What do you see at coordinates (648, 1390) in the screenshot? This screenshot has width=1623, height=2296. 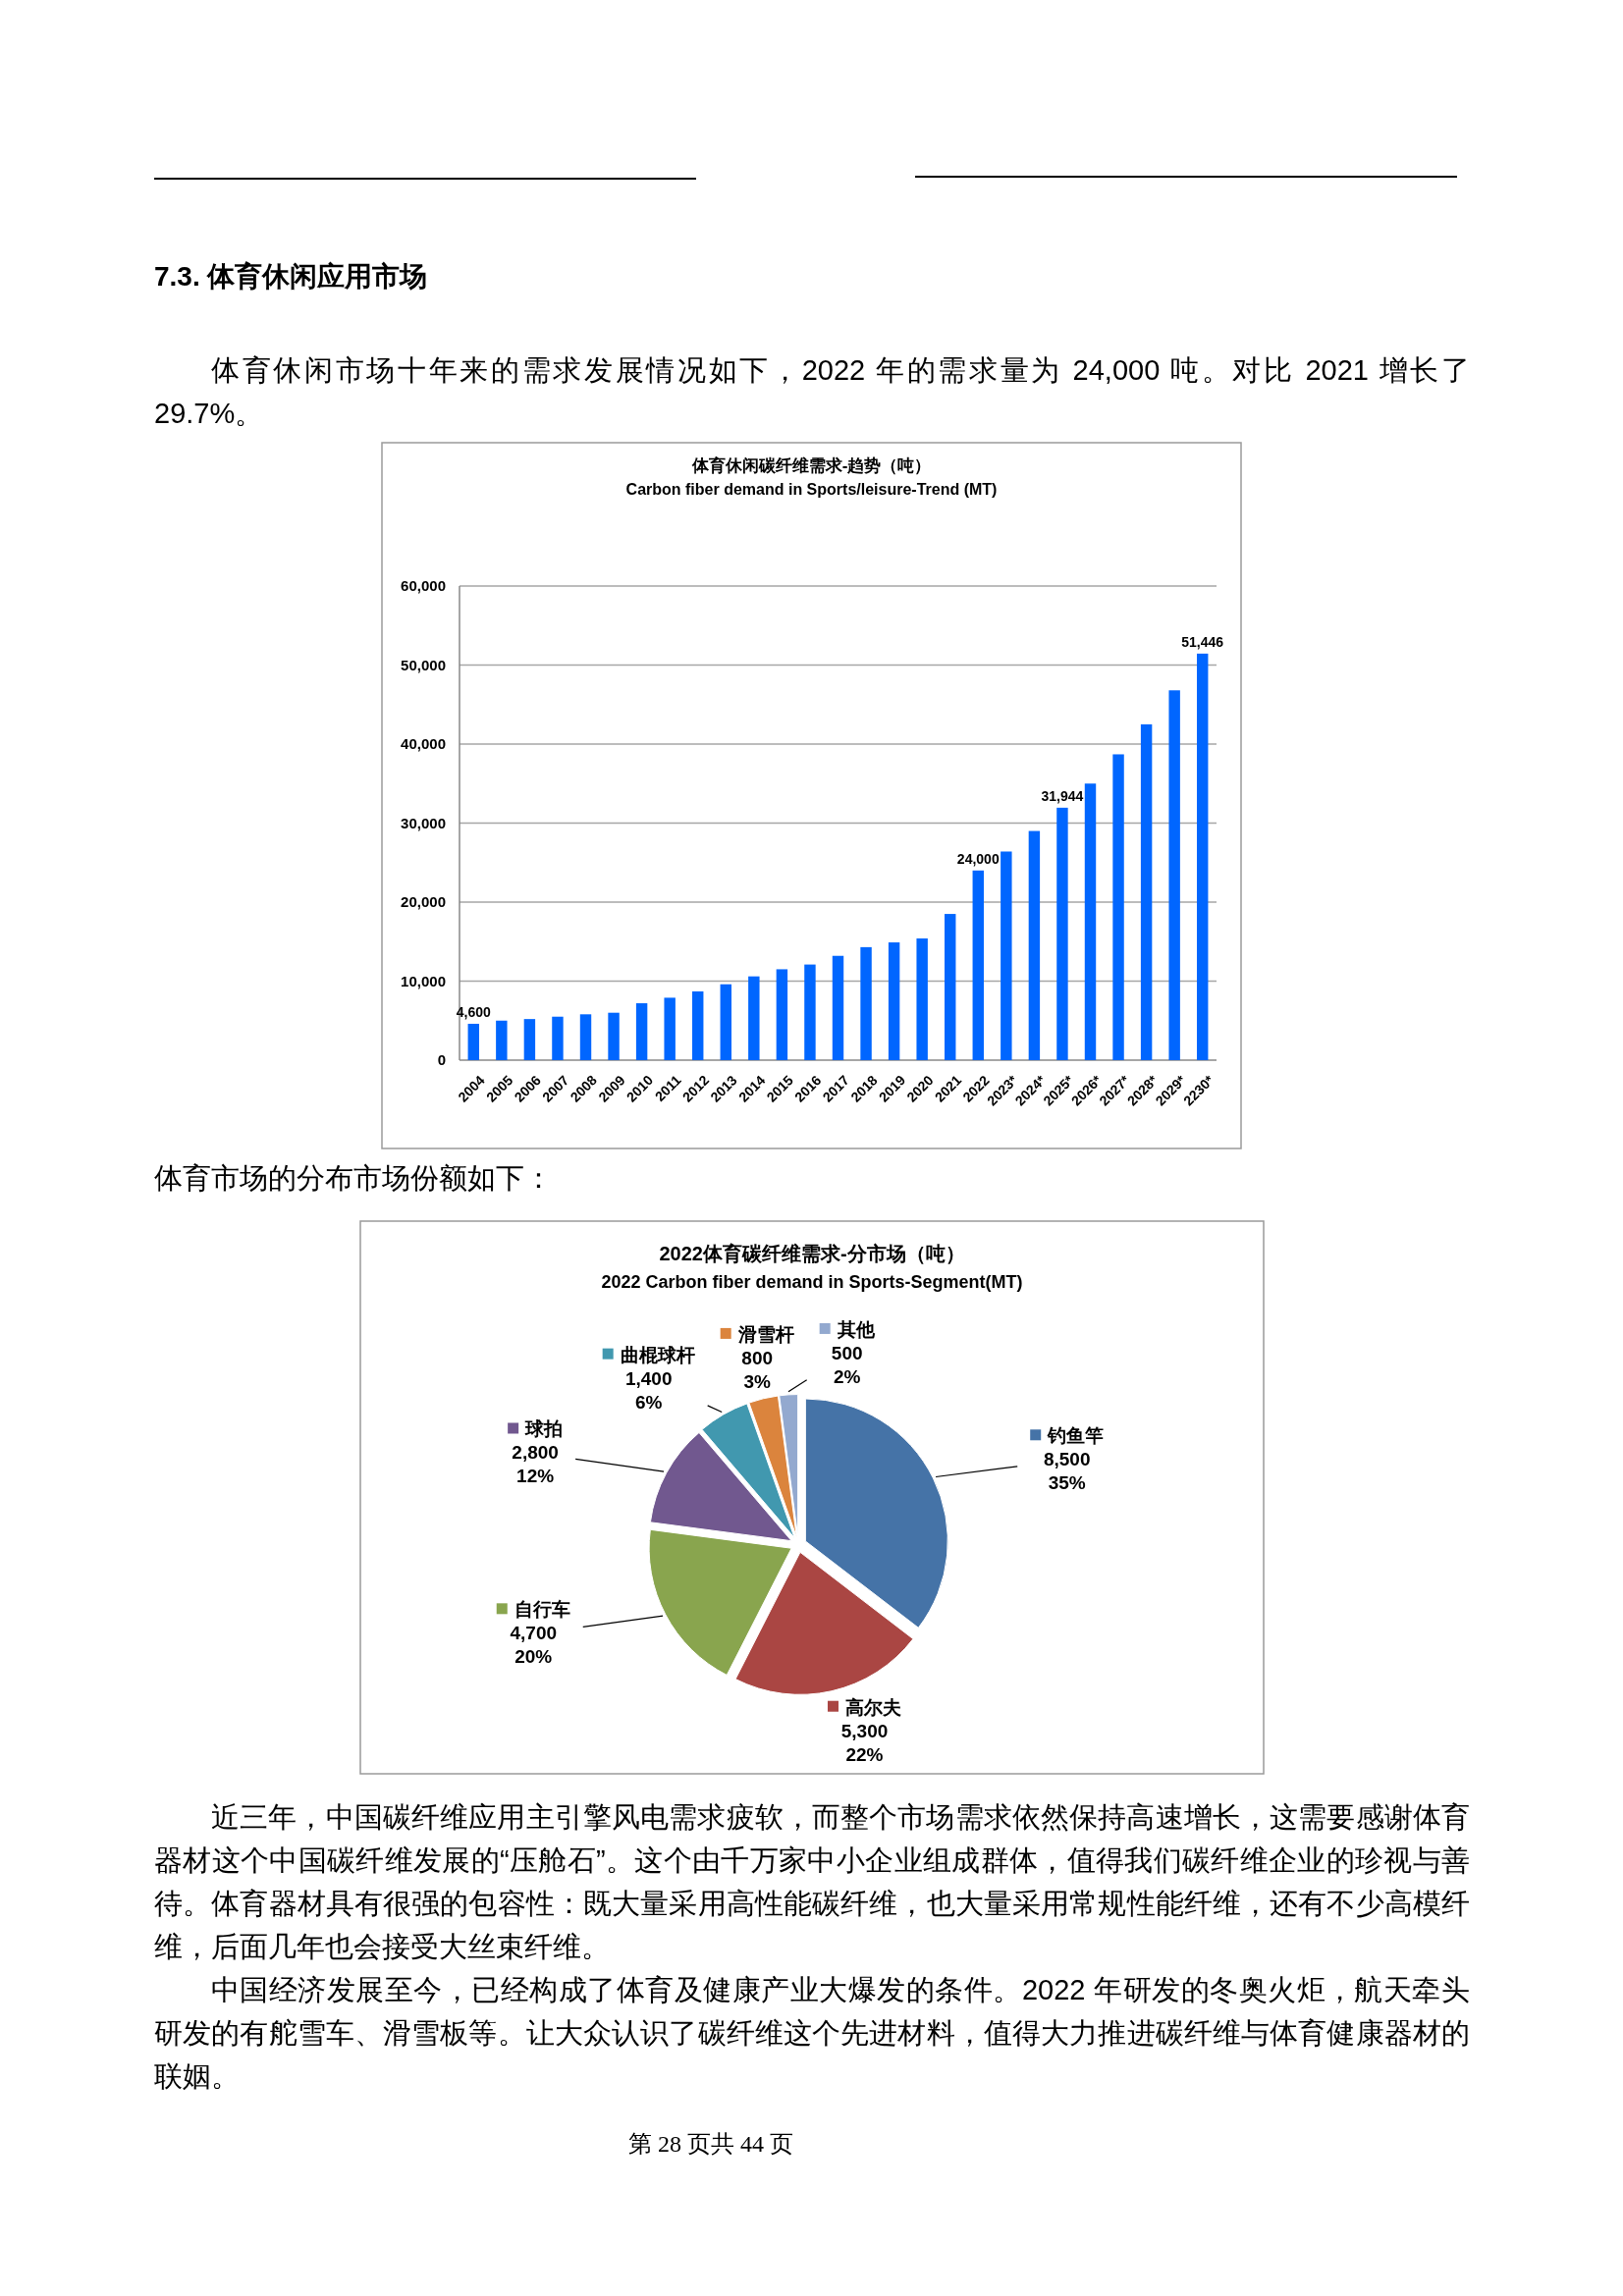 I see `value-label: 1,400 6%` at bounding box center [648, 1390].